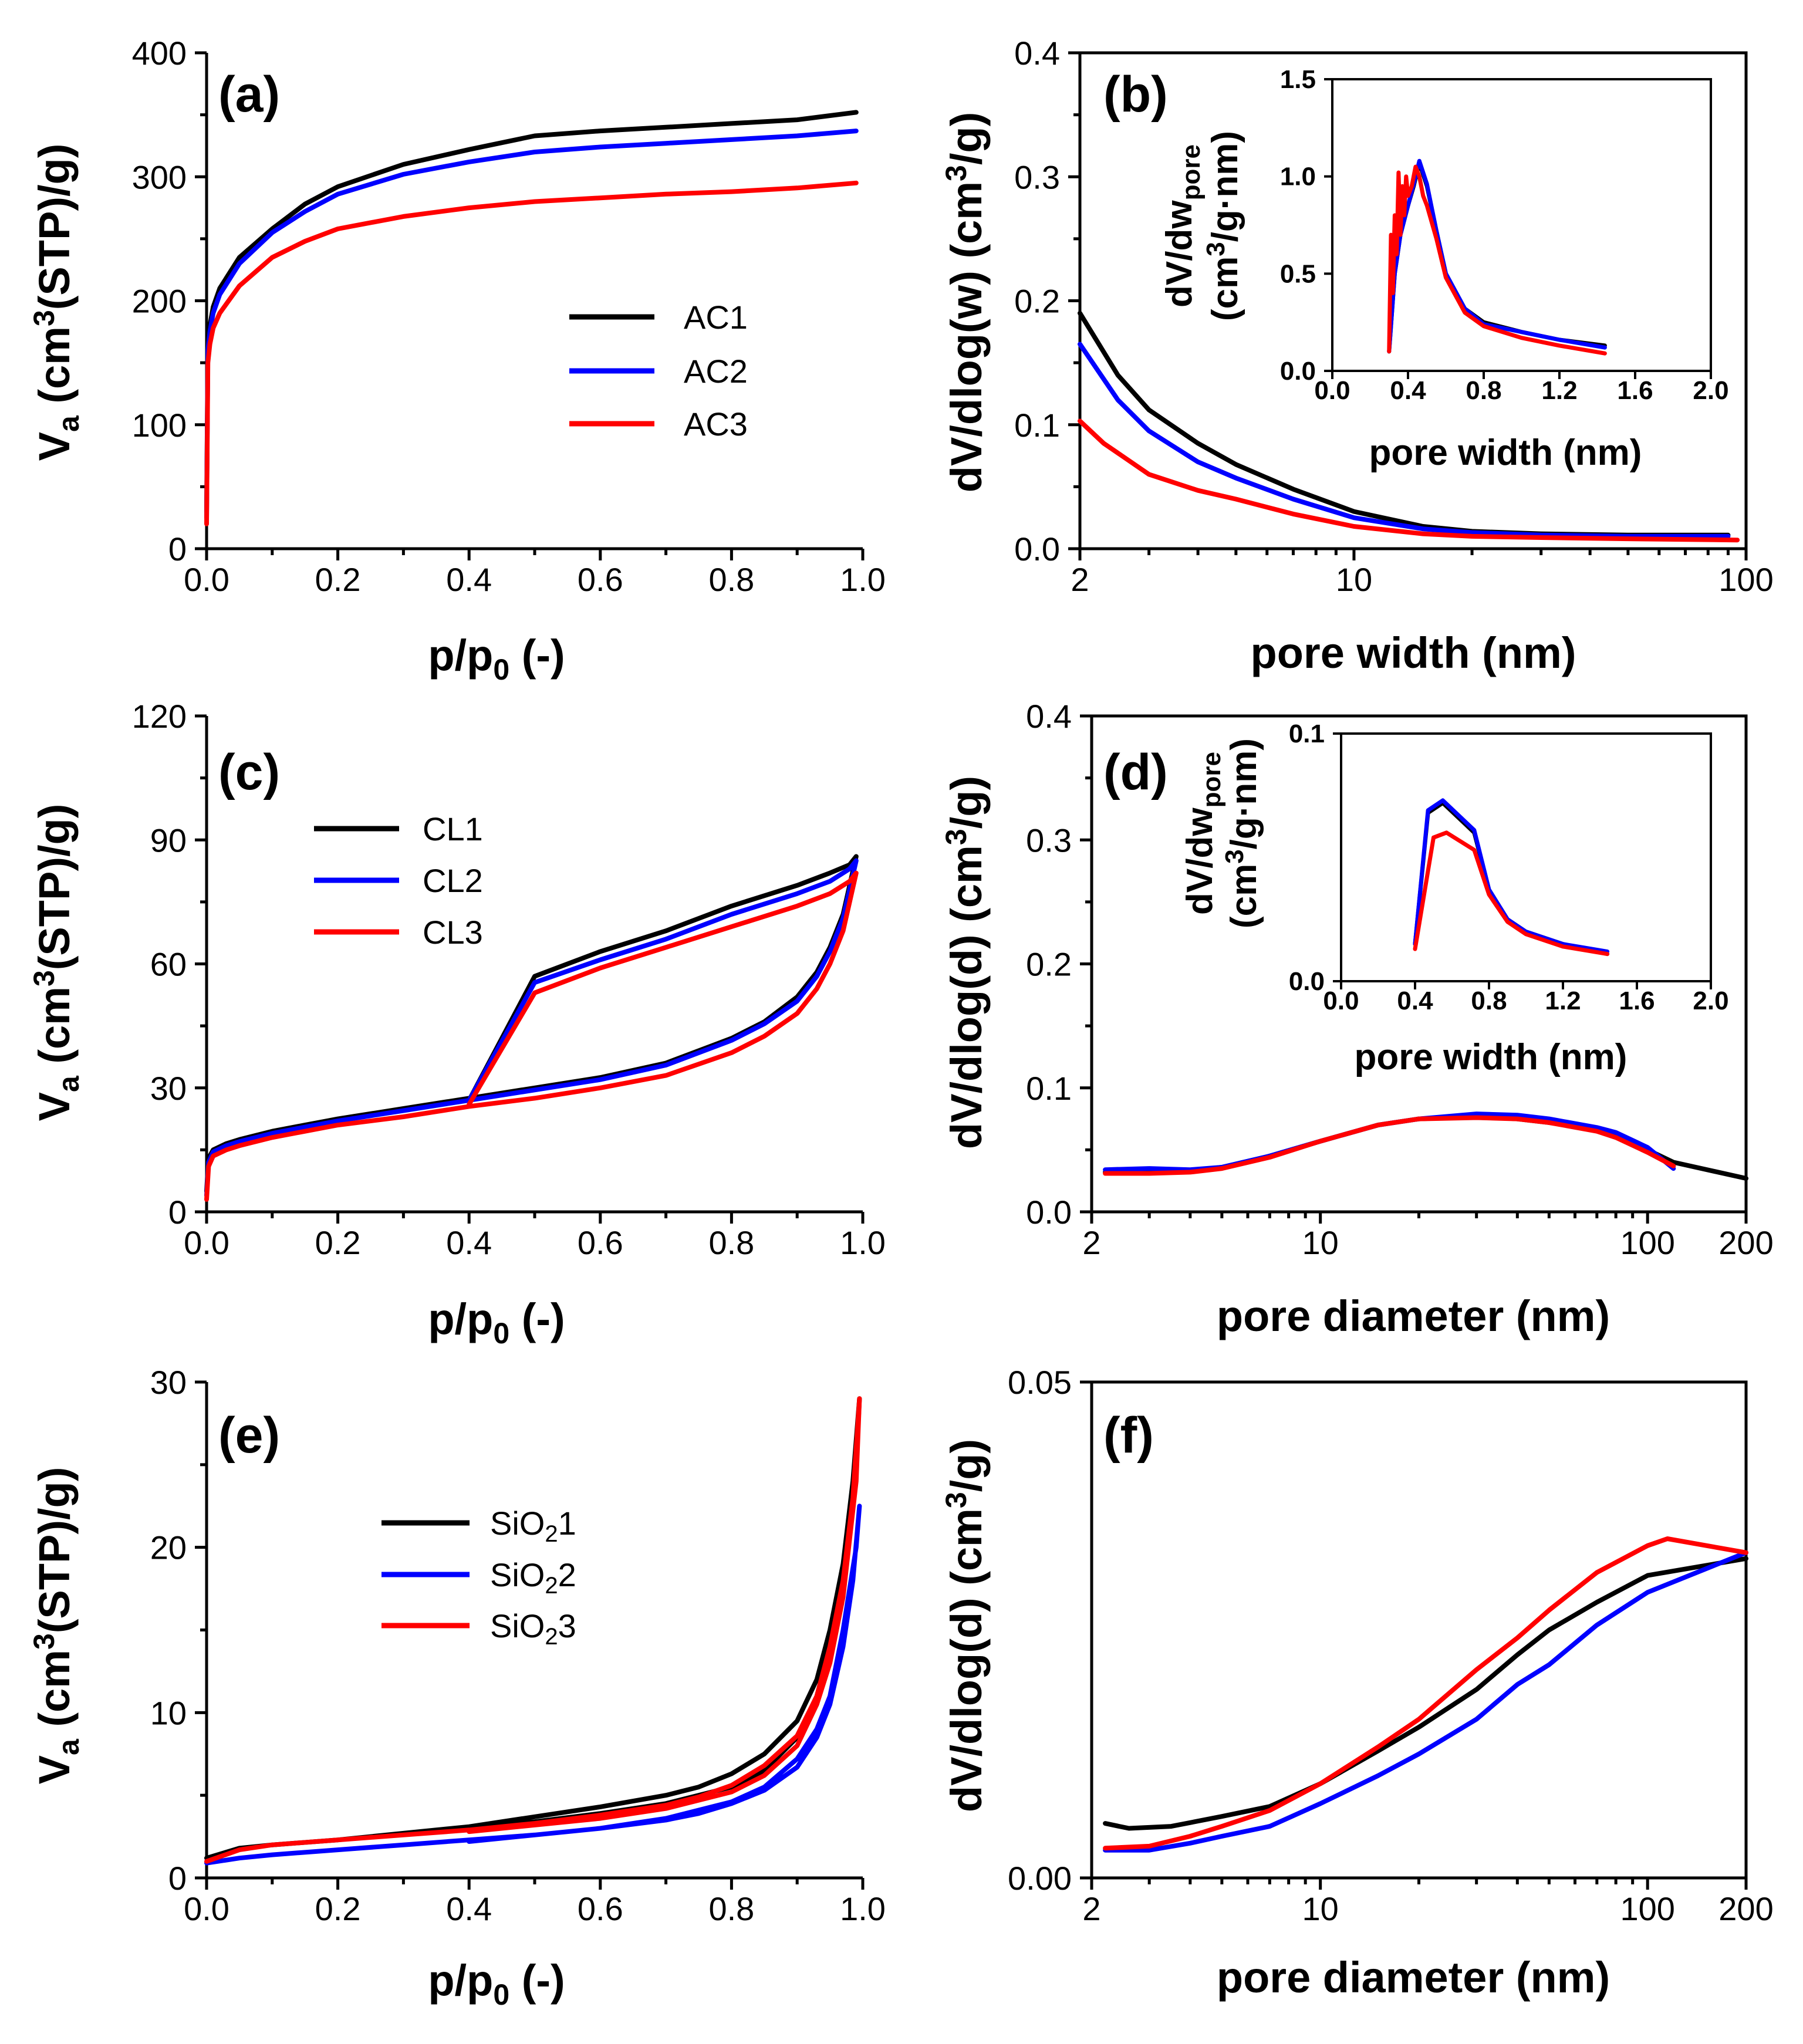  I want to click on inset-chart-d: 0.0 0.4 0.8 1.2 1.6 2.0 0.0 0.1, so click(1509, 867).